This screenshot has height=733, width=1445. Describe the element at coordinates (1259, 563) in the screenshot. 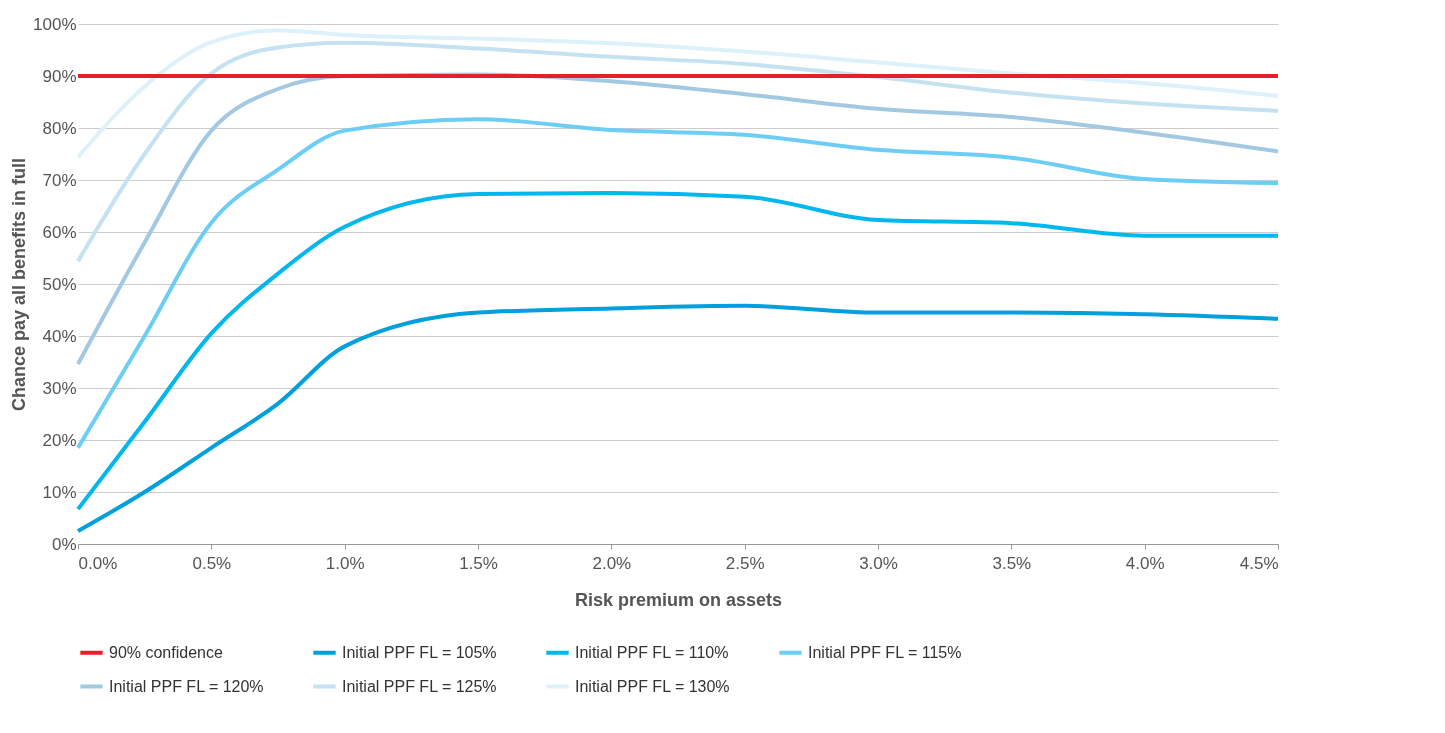

I see `x-tick-label: 4.5%` at that location.